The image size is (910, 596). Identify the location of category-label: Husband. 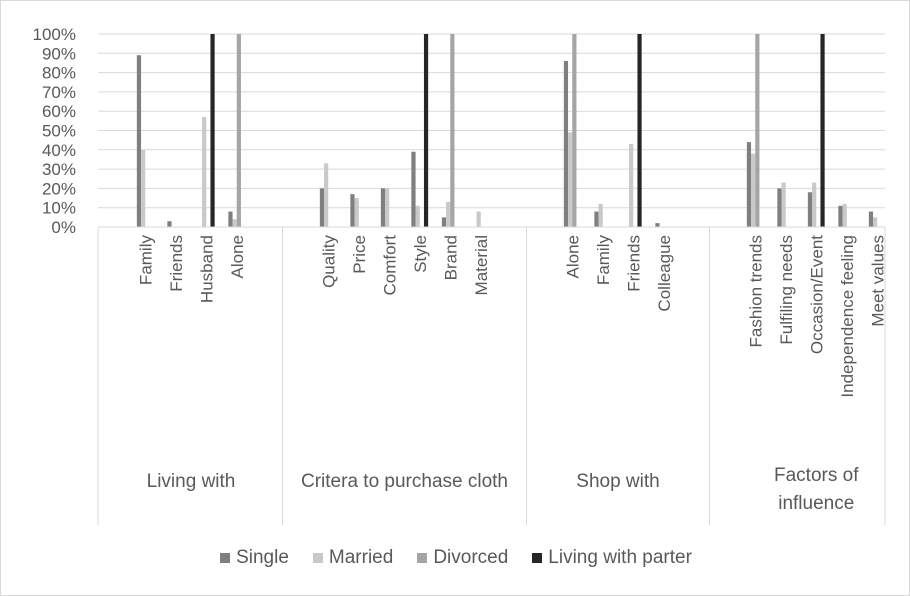
(206, 269).